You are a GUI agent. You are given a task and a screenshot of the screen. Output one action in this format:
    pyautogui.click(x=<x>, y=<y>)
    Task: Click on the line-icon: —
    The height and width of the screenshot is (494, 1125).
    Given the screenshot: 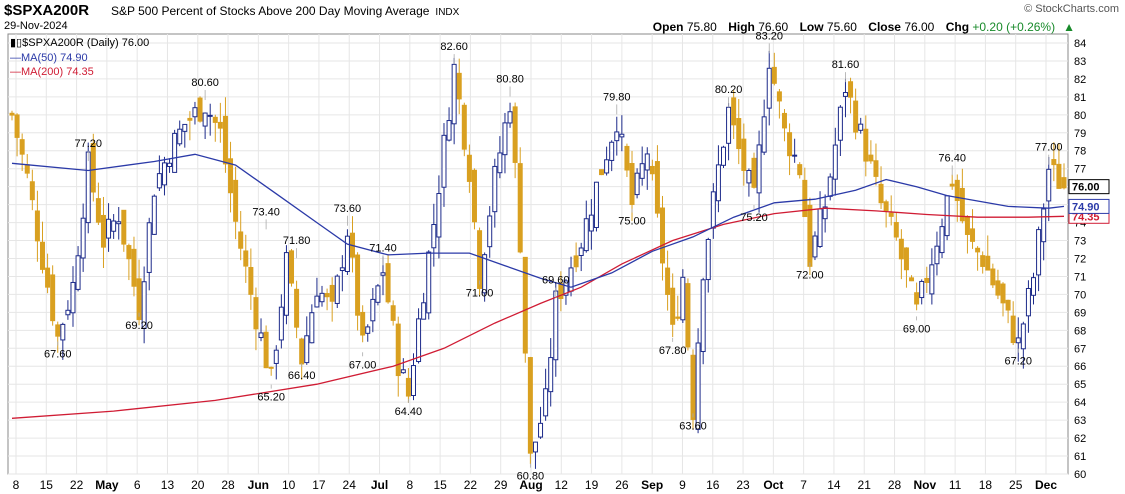 What is the action you would take?
    pyautogui.click(x=15, y=72)
    